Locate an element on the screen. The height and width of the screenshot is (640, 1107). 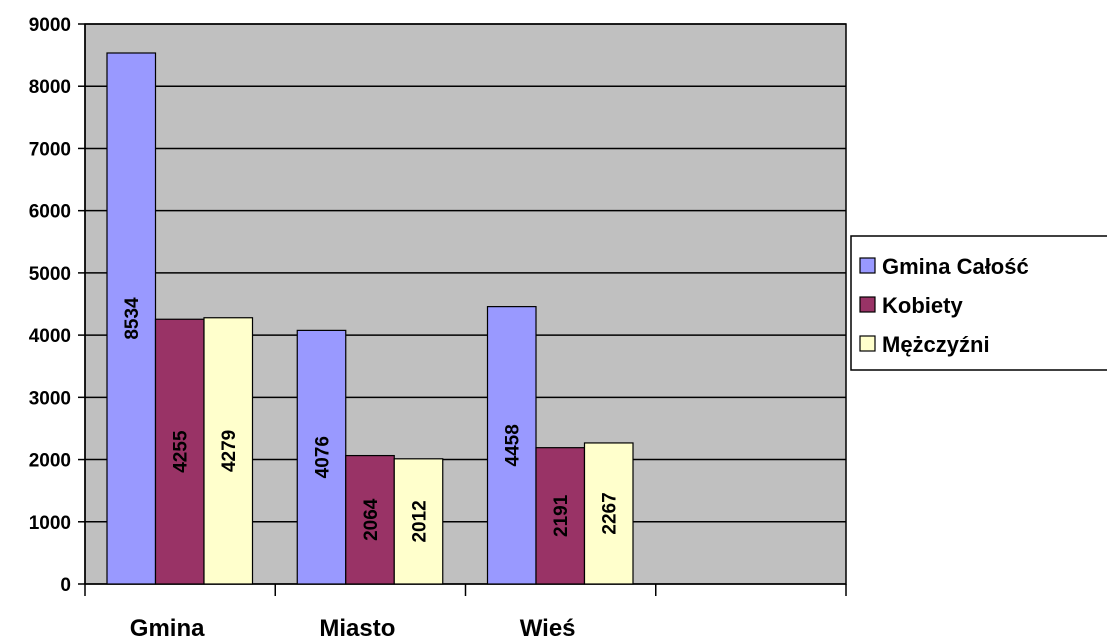
data-label: 2012 is located at coordinates (420, 521).